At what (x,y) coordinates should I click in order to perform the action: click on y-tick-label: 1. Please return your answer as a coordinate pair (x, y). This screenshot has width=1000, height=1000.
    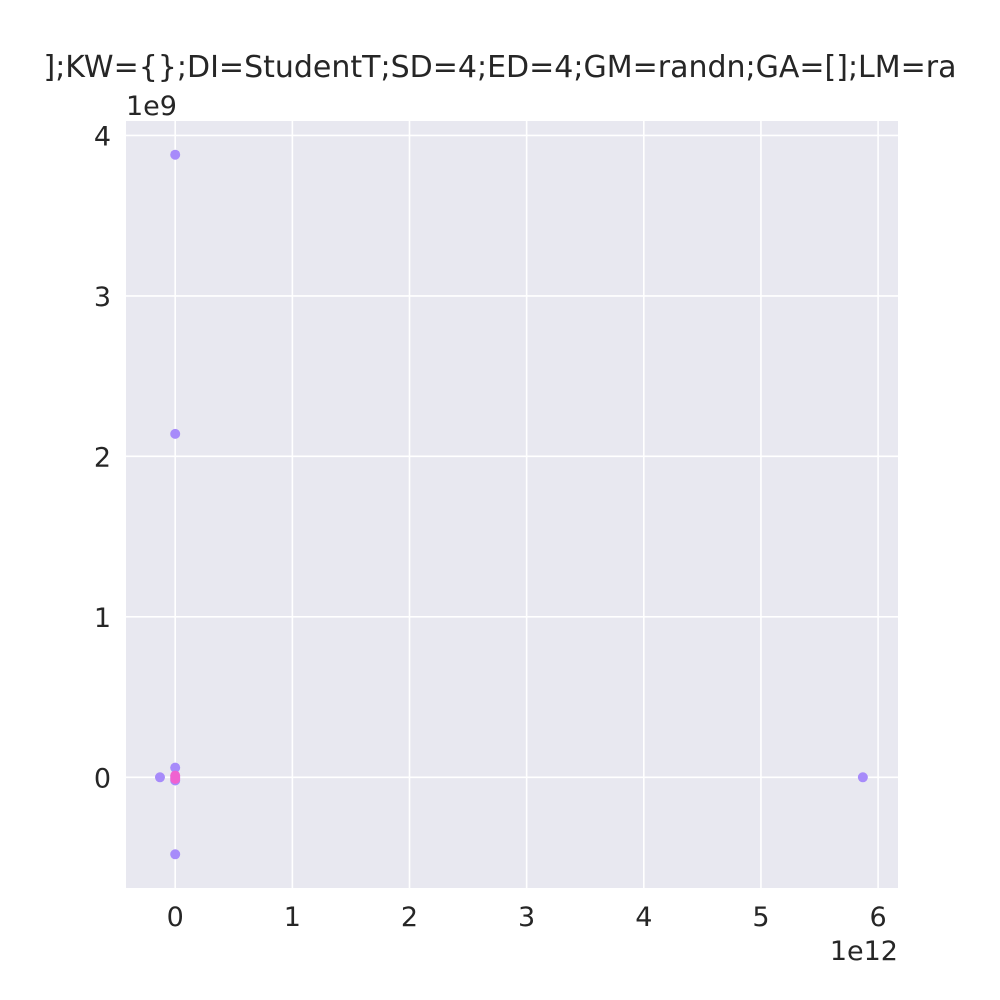
    Looking at the image, I should click on (102, 618).